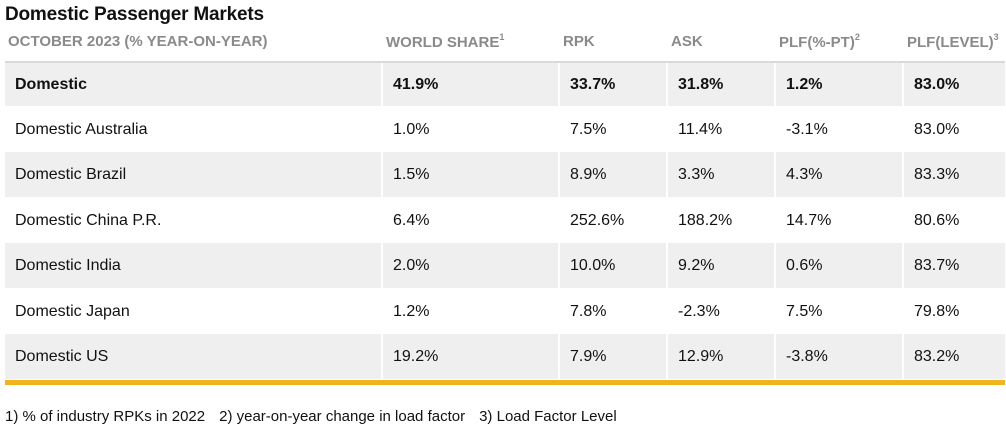  Describe the element at coordinates (411, 220) in the screenshot. I see `cell-world-share: 6.4%` at that location.